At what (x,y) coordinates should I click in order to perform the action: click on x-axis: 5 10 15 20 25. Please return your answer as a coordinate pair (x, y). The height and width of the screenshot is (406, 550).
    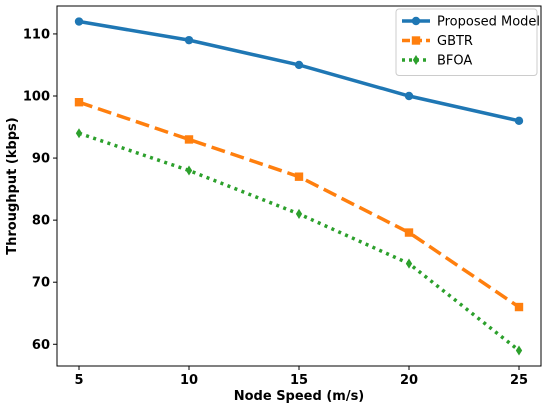
    Looking at the image, I should click on (301, 377).